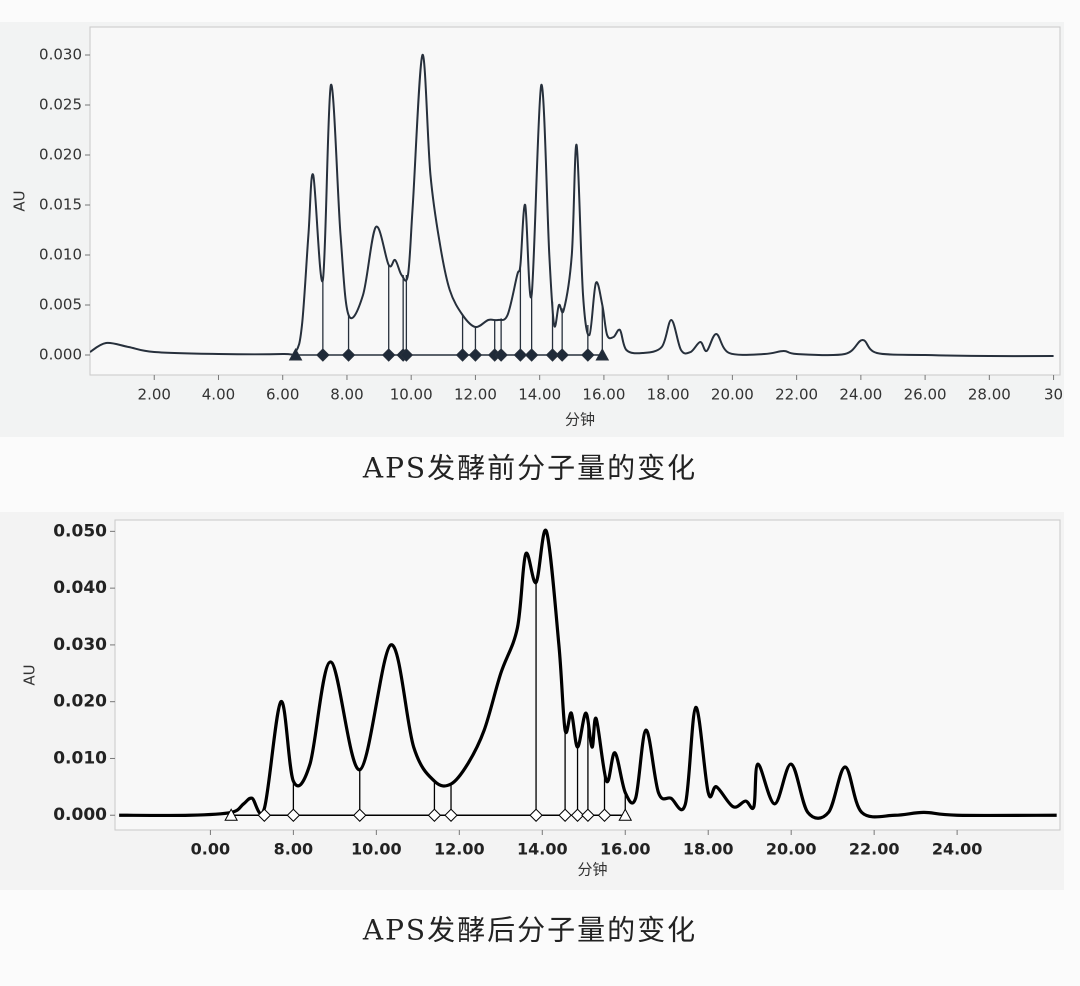 This screenshot has height=986, width=1080. What do you see at coordinates (154, 395) in the screenshot?
I see `x-tick-label: 2.00` at bounding box center [154, 395].